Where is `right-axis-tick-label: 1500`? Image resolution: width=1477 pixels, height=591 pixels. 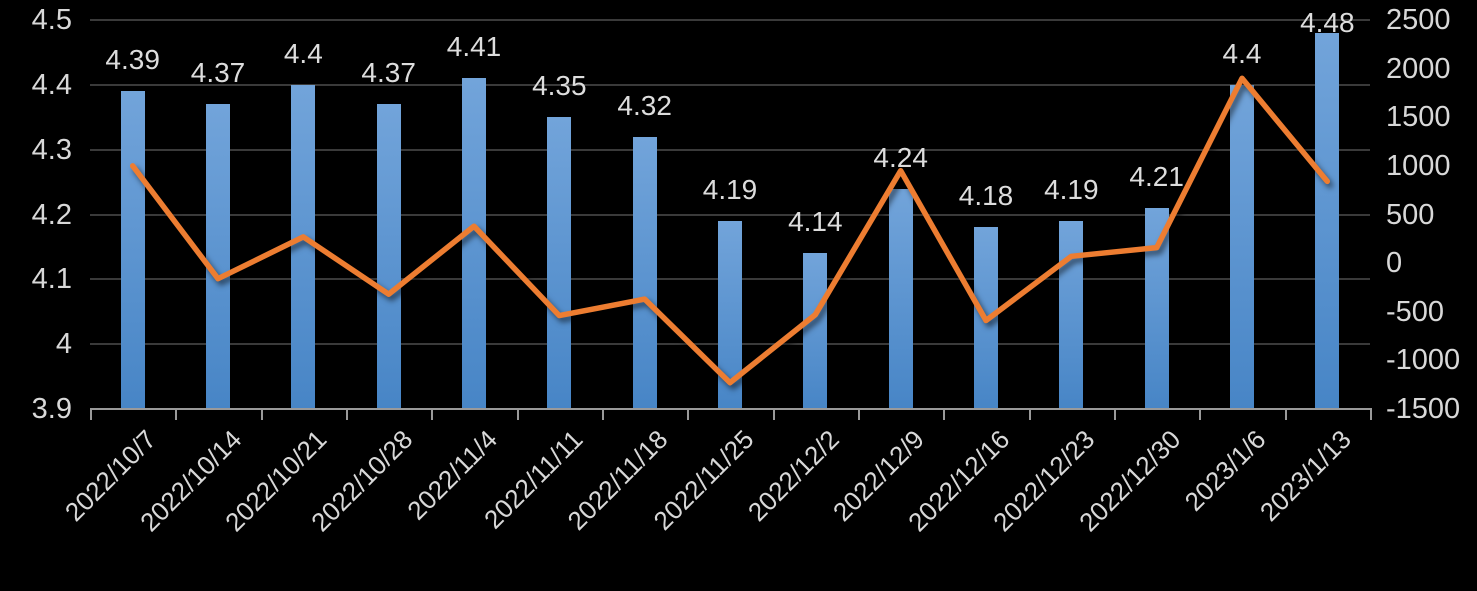 right-axis-tick-label: 1500 is located at coordinates (1418, 117).